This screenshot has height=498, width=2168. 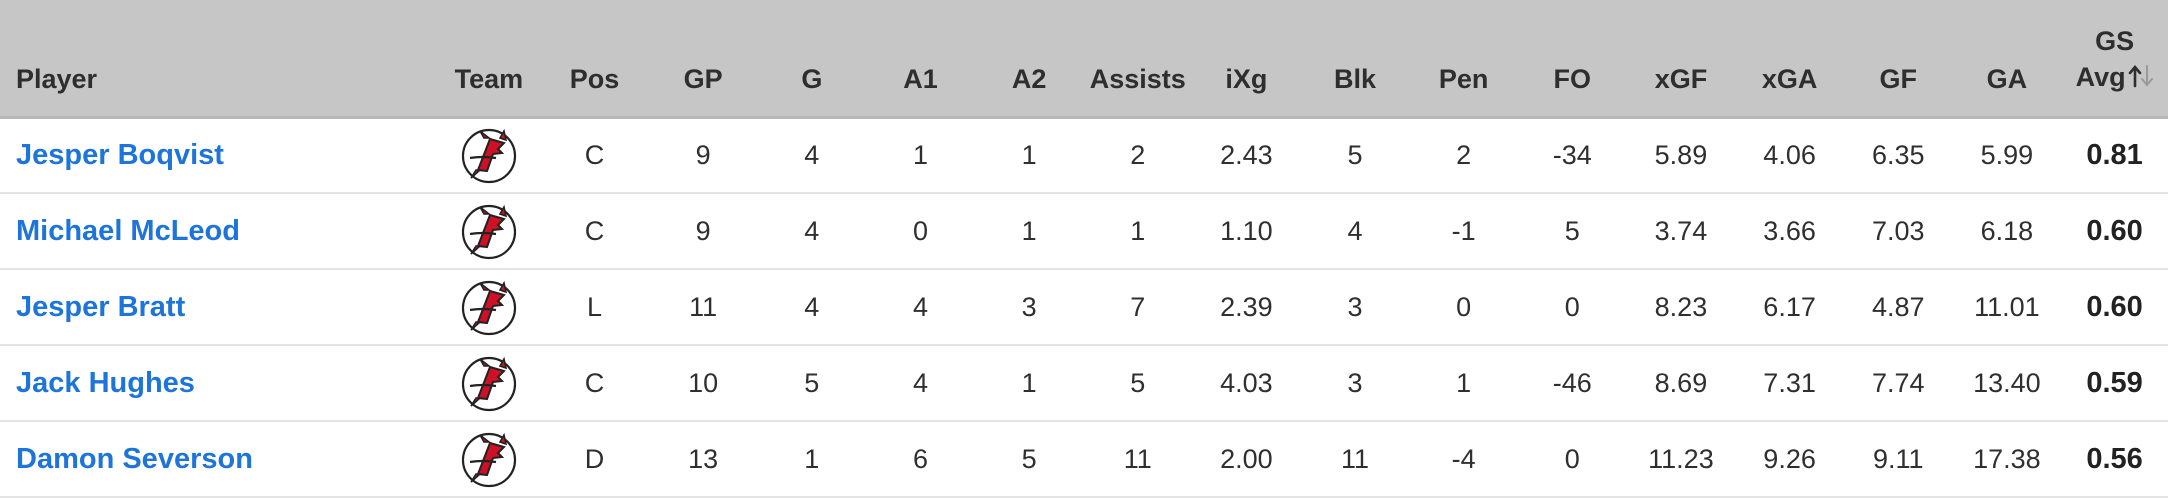 What do you see at coordinates (595, 306) in the screenshot?
I see `pos-cell: L` at bounding box center [595, 306].